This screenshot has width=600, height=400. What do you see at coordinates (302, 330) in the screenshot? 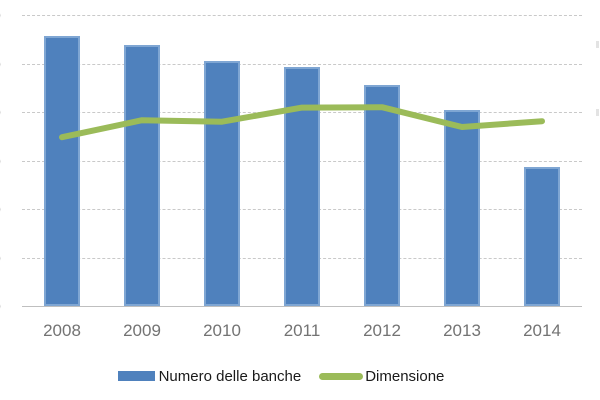
I see `x-label-2011: 2011` at bounding box center [302, 330].